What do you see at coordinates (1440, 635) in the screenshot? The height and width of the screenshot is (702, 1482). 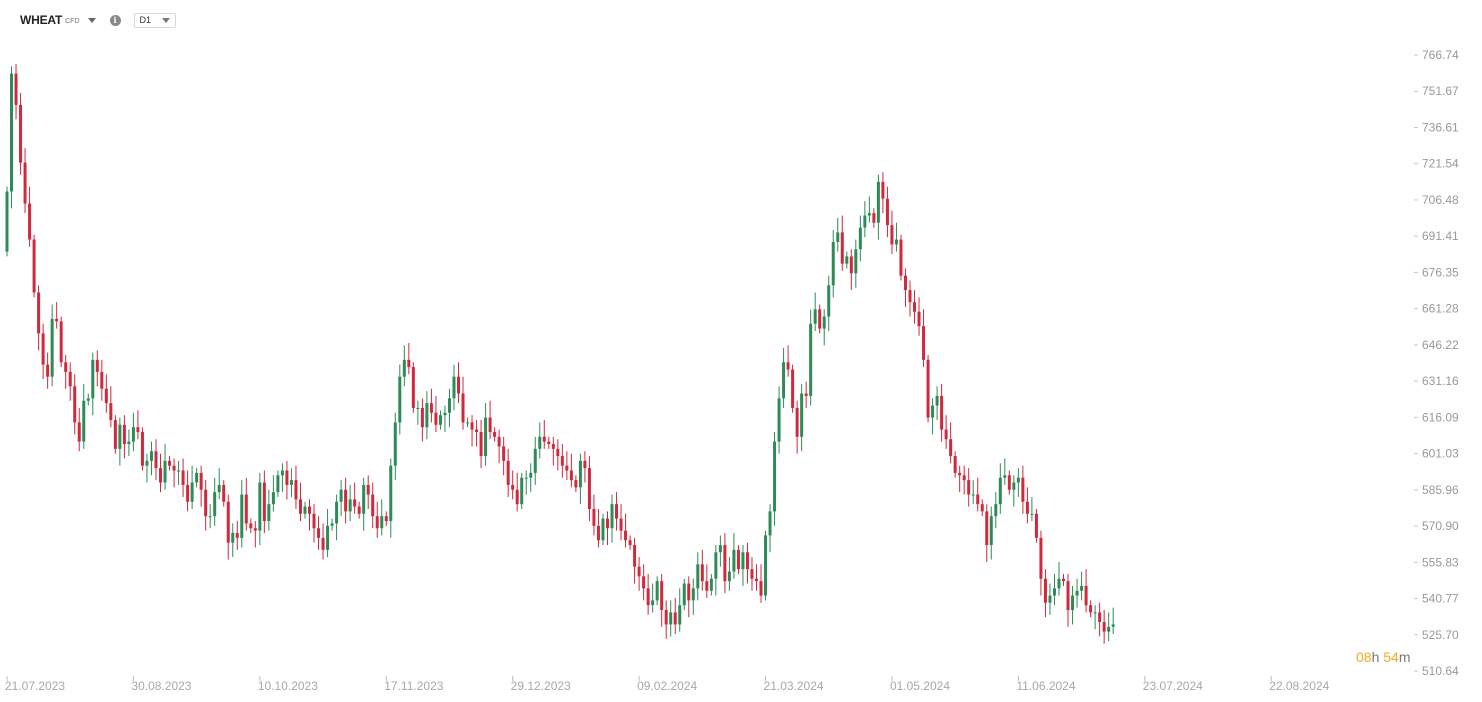 I see `y-tick-label: 525.70` at bounding box center [1440, 635].